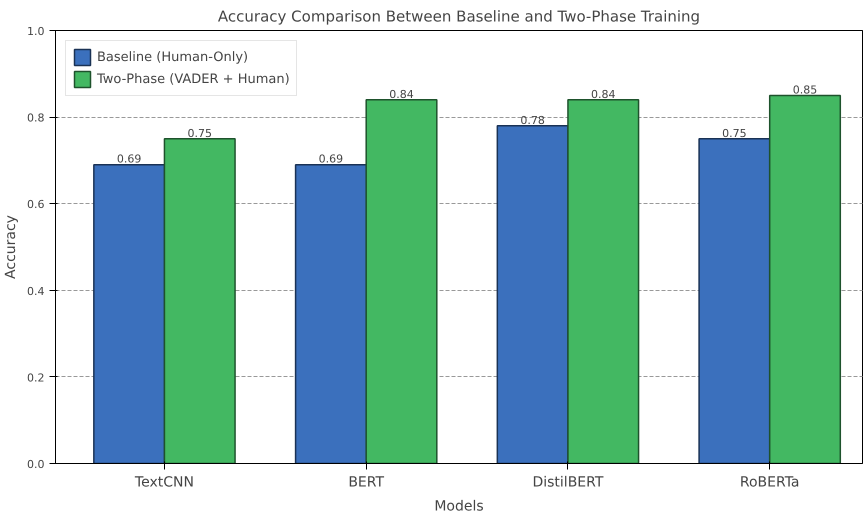 The width and height of the screenshot is (864, 517). I want to click on x-axis-title: Models, so click(459, 506).